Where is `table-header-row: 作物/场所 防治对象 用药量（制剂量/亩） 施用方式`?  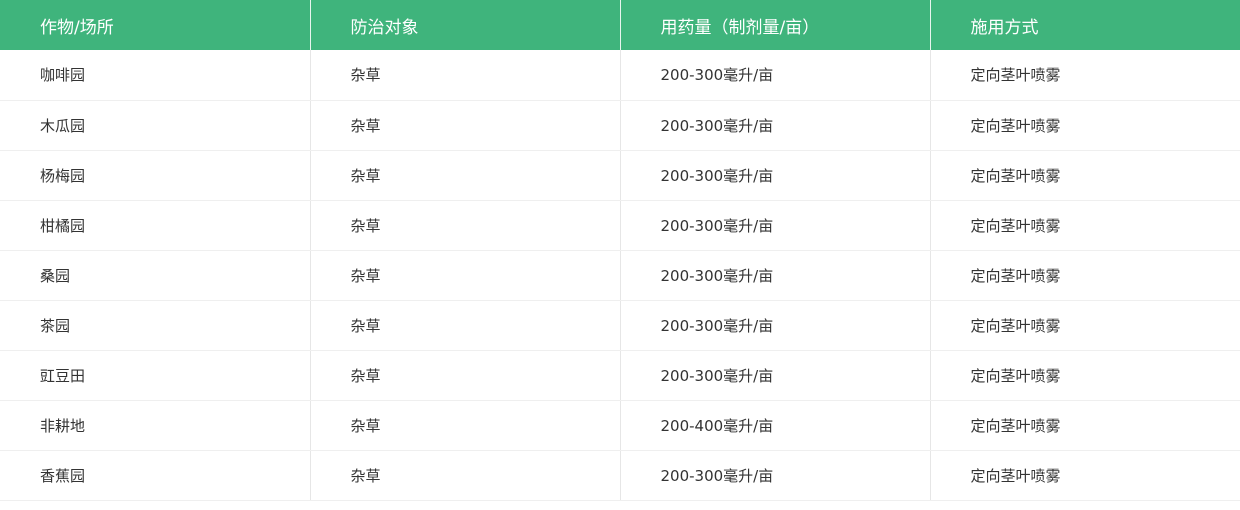
table-header-row: 作物/场所 防治对象 用药量（制剂量/亩） 施用方式 is located at coordinates (620, 25).